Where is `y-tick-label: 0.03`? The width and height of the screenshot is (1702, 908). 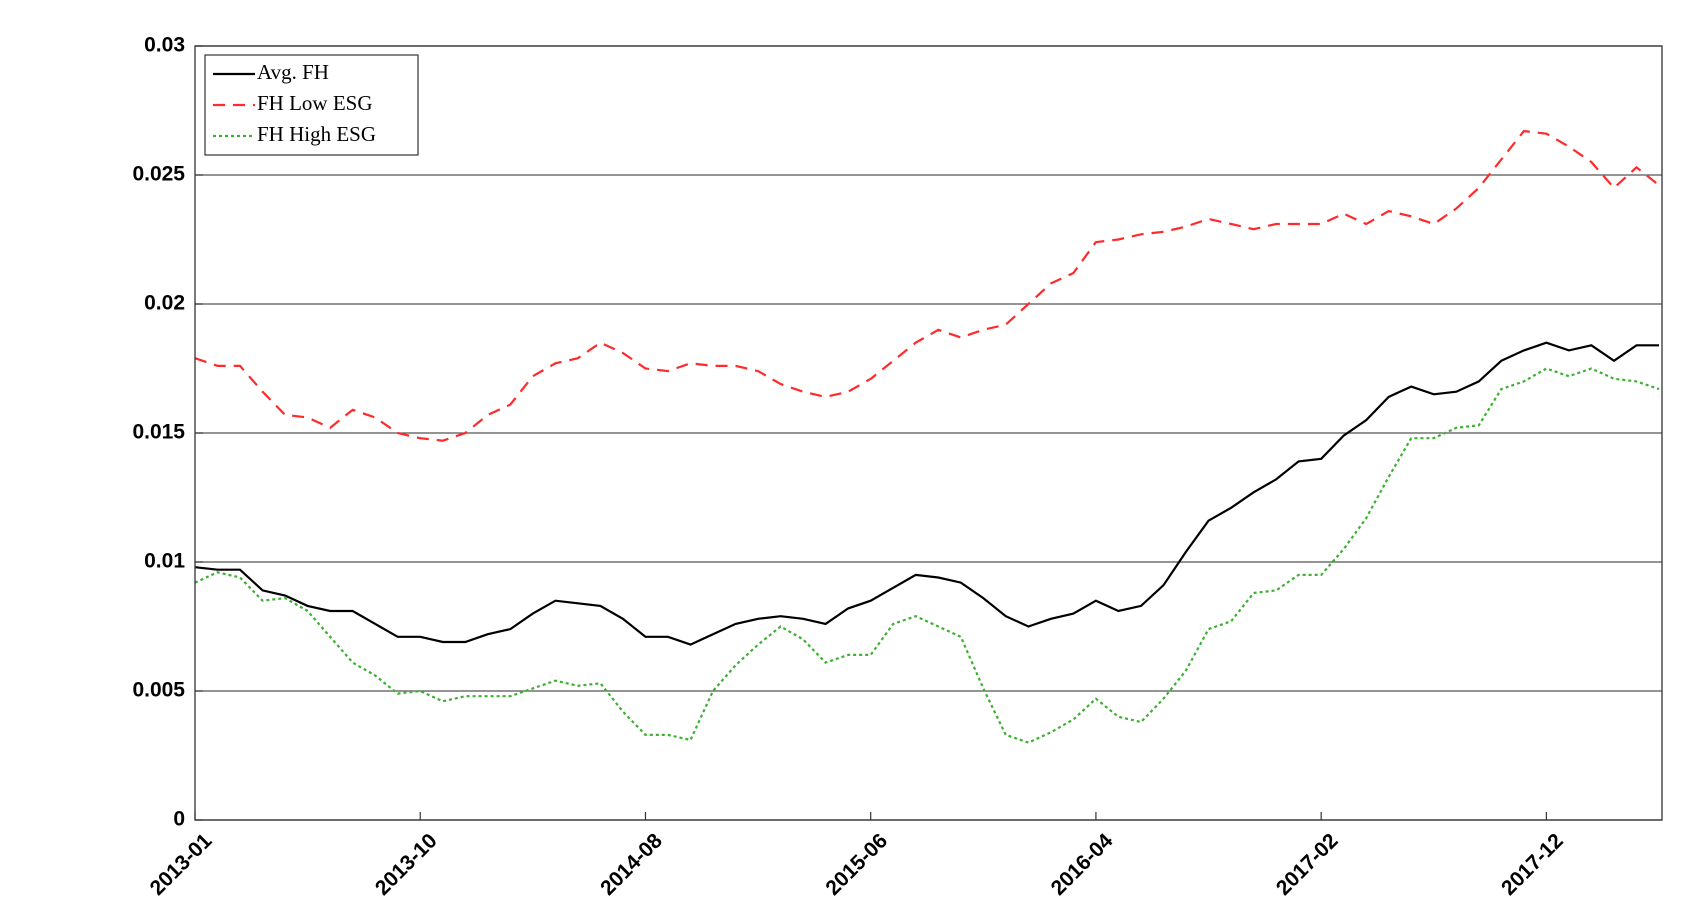
y-tick-label: 0.03 is located at coordinates (164, 45).